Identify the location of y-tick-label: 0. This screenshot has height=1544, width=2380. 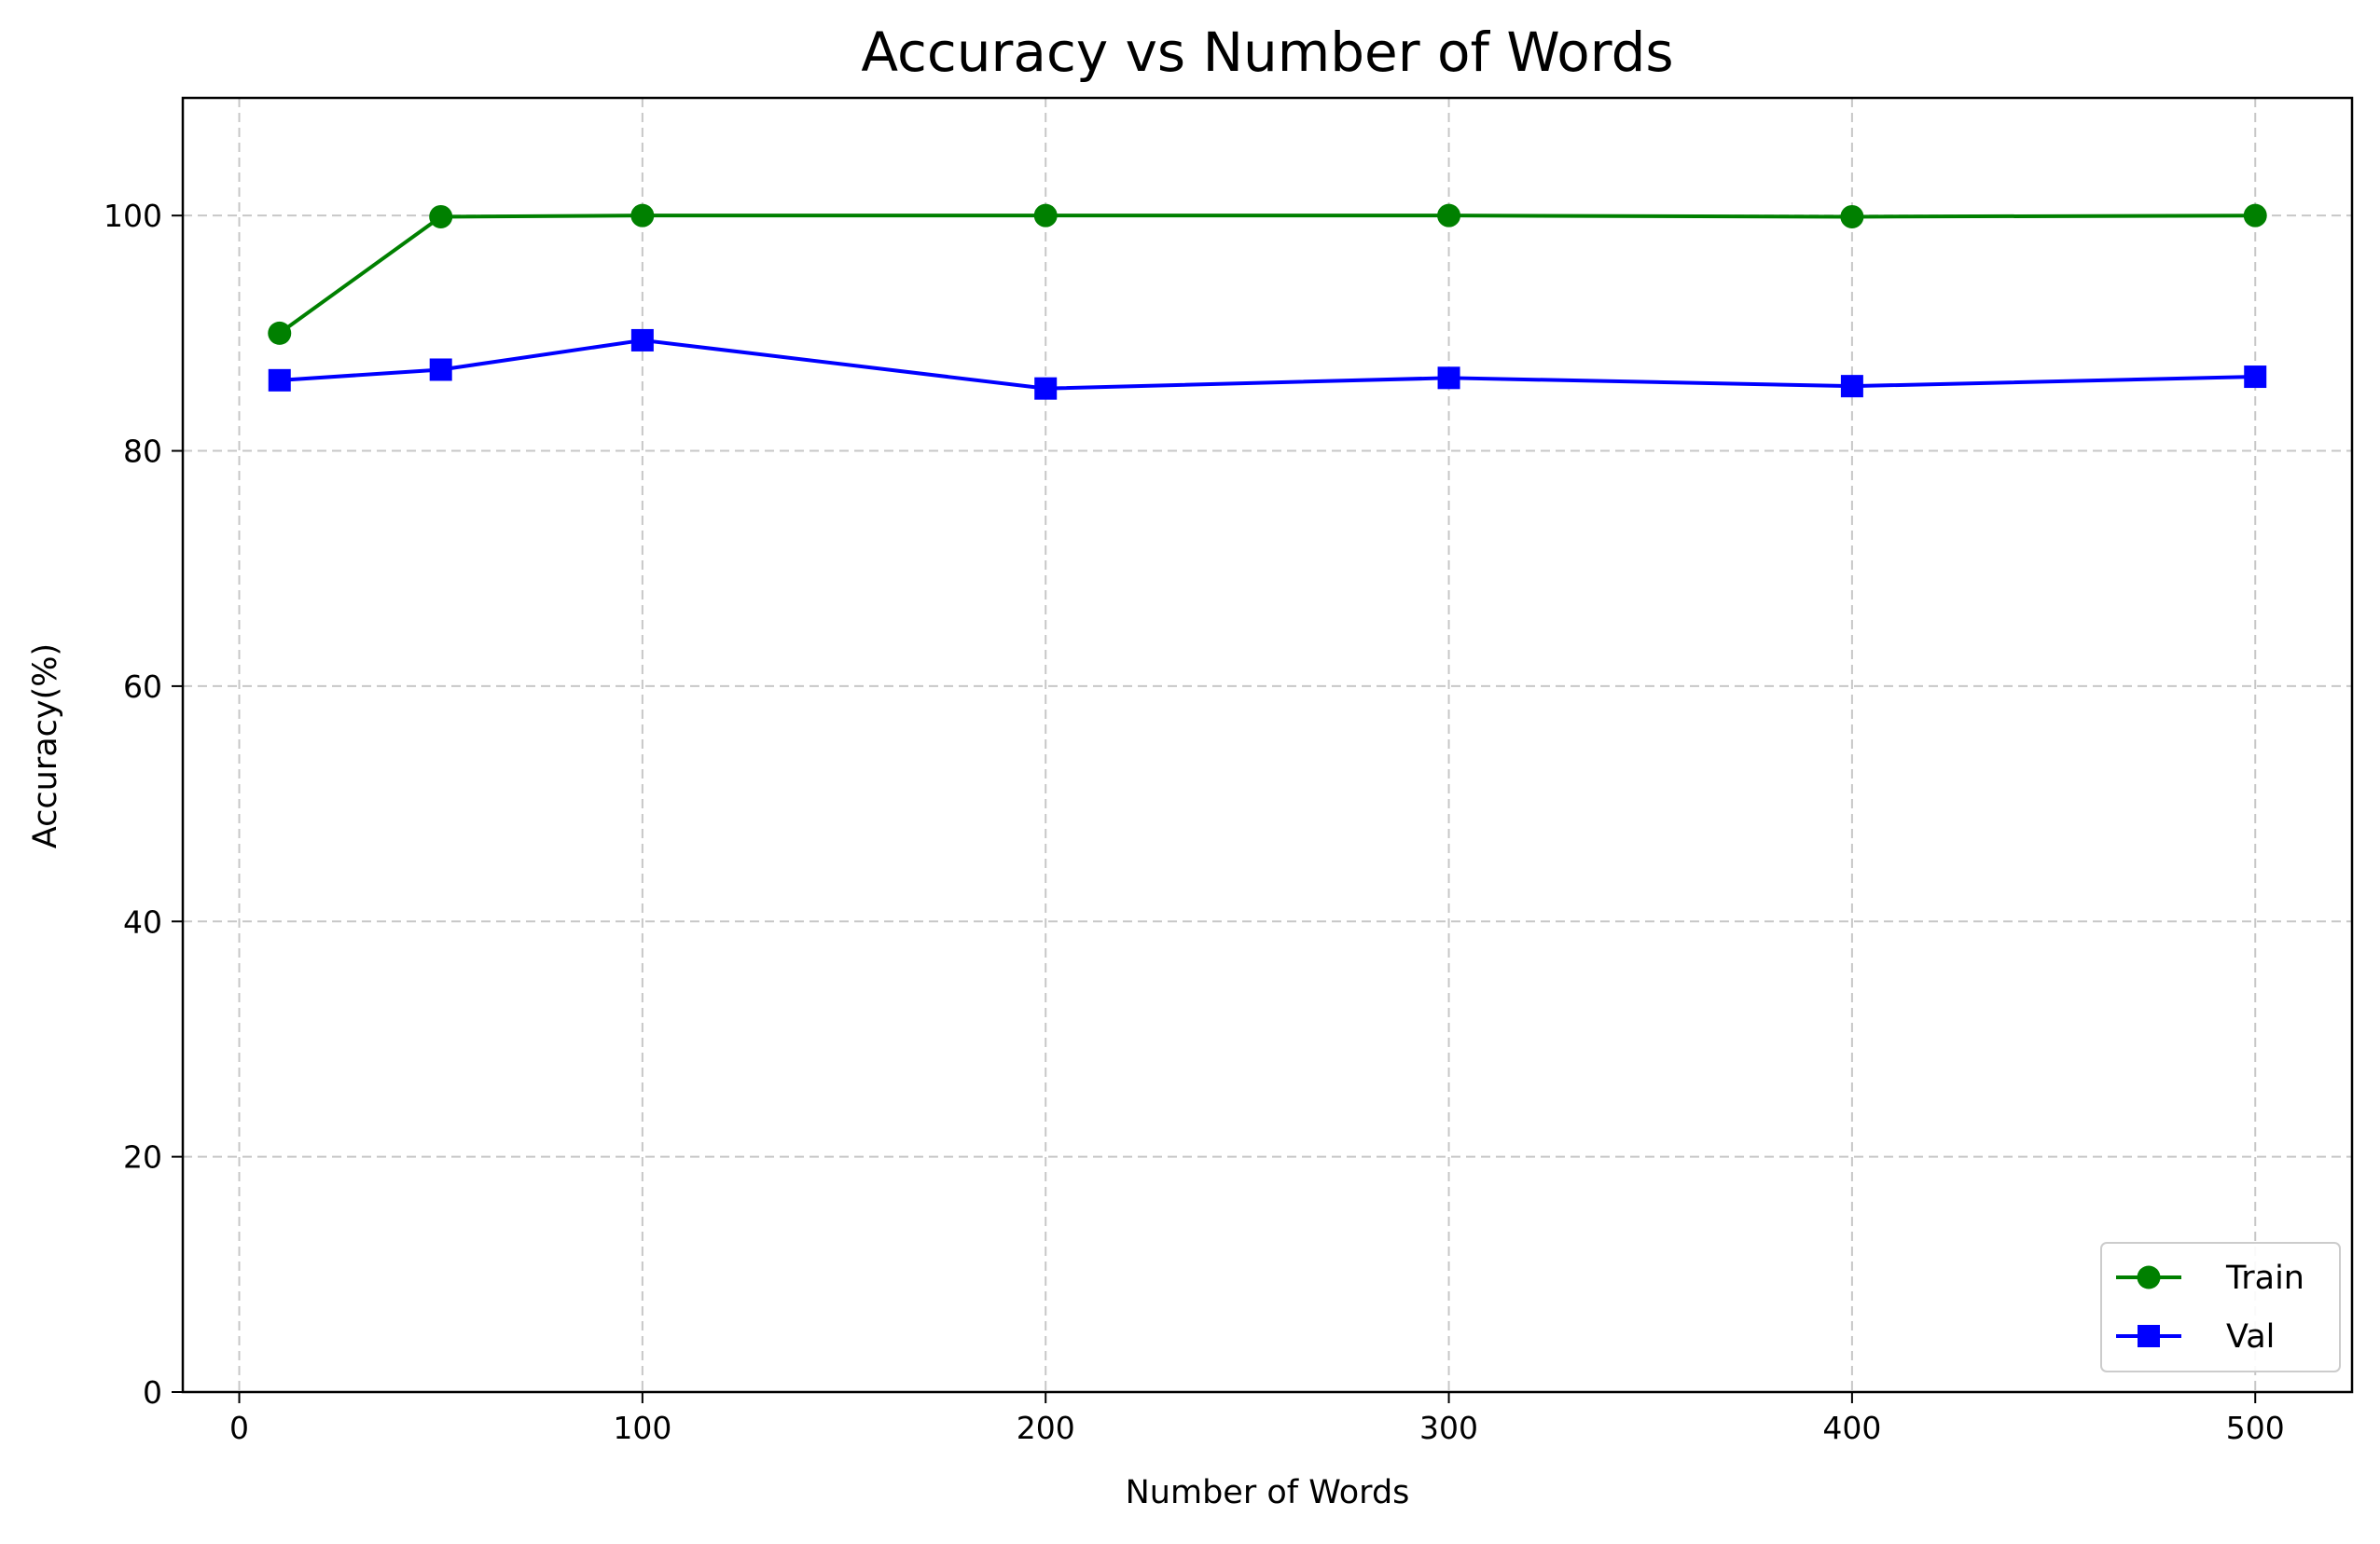
(152, 1392).